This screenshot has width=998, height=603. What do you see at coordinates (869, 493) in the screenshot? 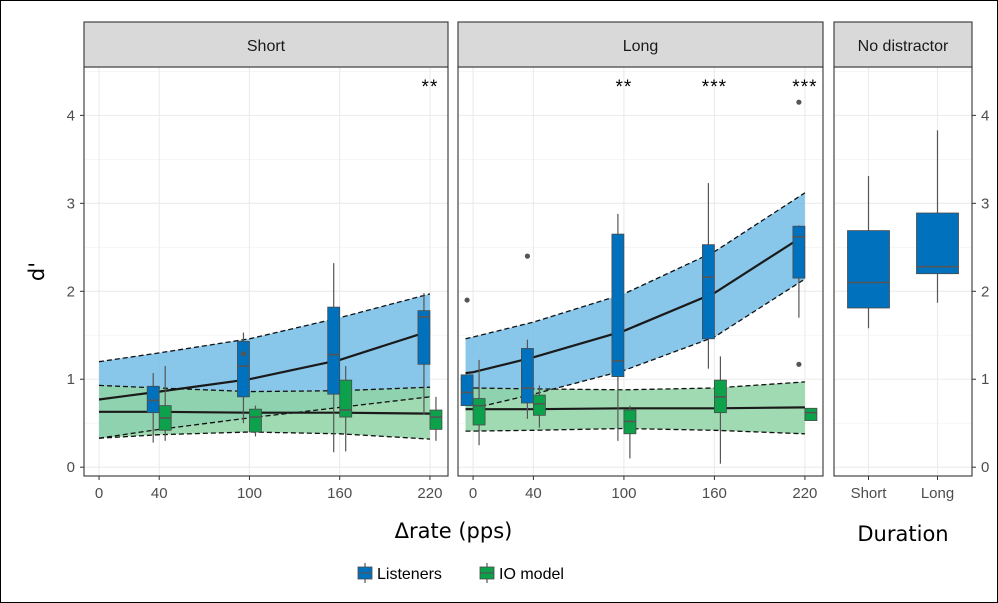
I see `x-tick-label: Short` at bounding box center [869, 493].